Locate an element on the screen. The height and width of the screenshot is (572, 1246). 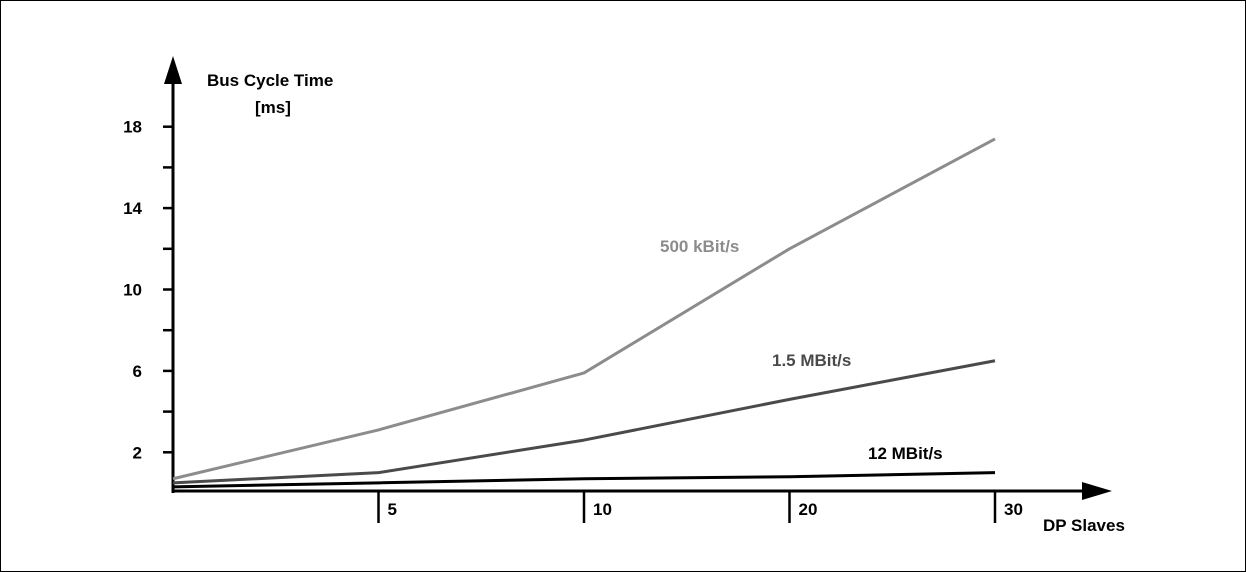
y-tick-label: 18 is located at coordinates (132, 127).